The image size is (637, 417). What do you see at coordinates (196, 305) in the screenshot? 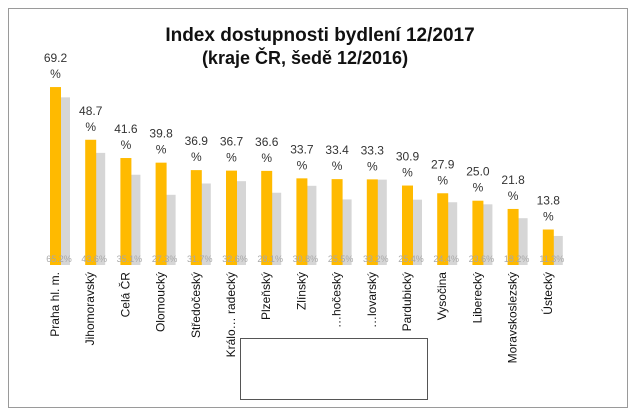
I see `category-label: Středočeský` at bounding box center [196, 305].